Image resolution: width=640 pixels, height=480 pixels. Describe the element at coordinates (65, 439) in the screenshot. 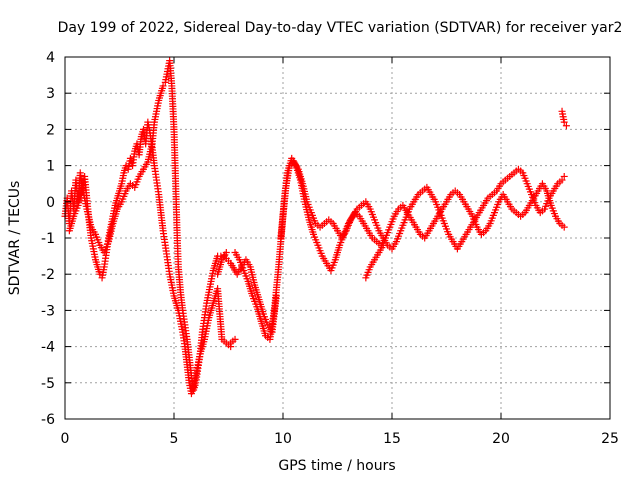

I see `x-tick-label: 0` at that location.